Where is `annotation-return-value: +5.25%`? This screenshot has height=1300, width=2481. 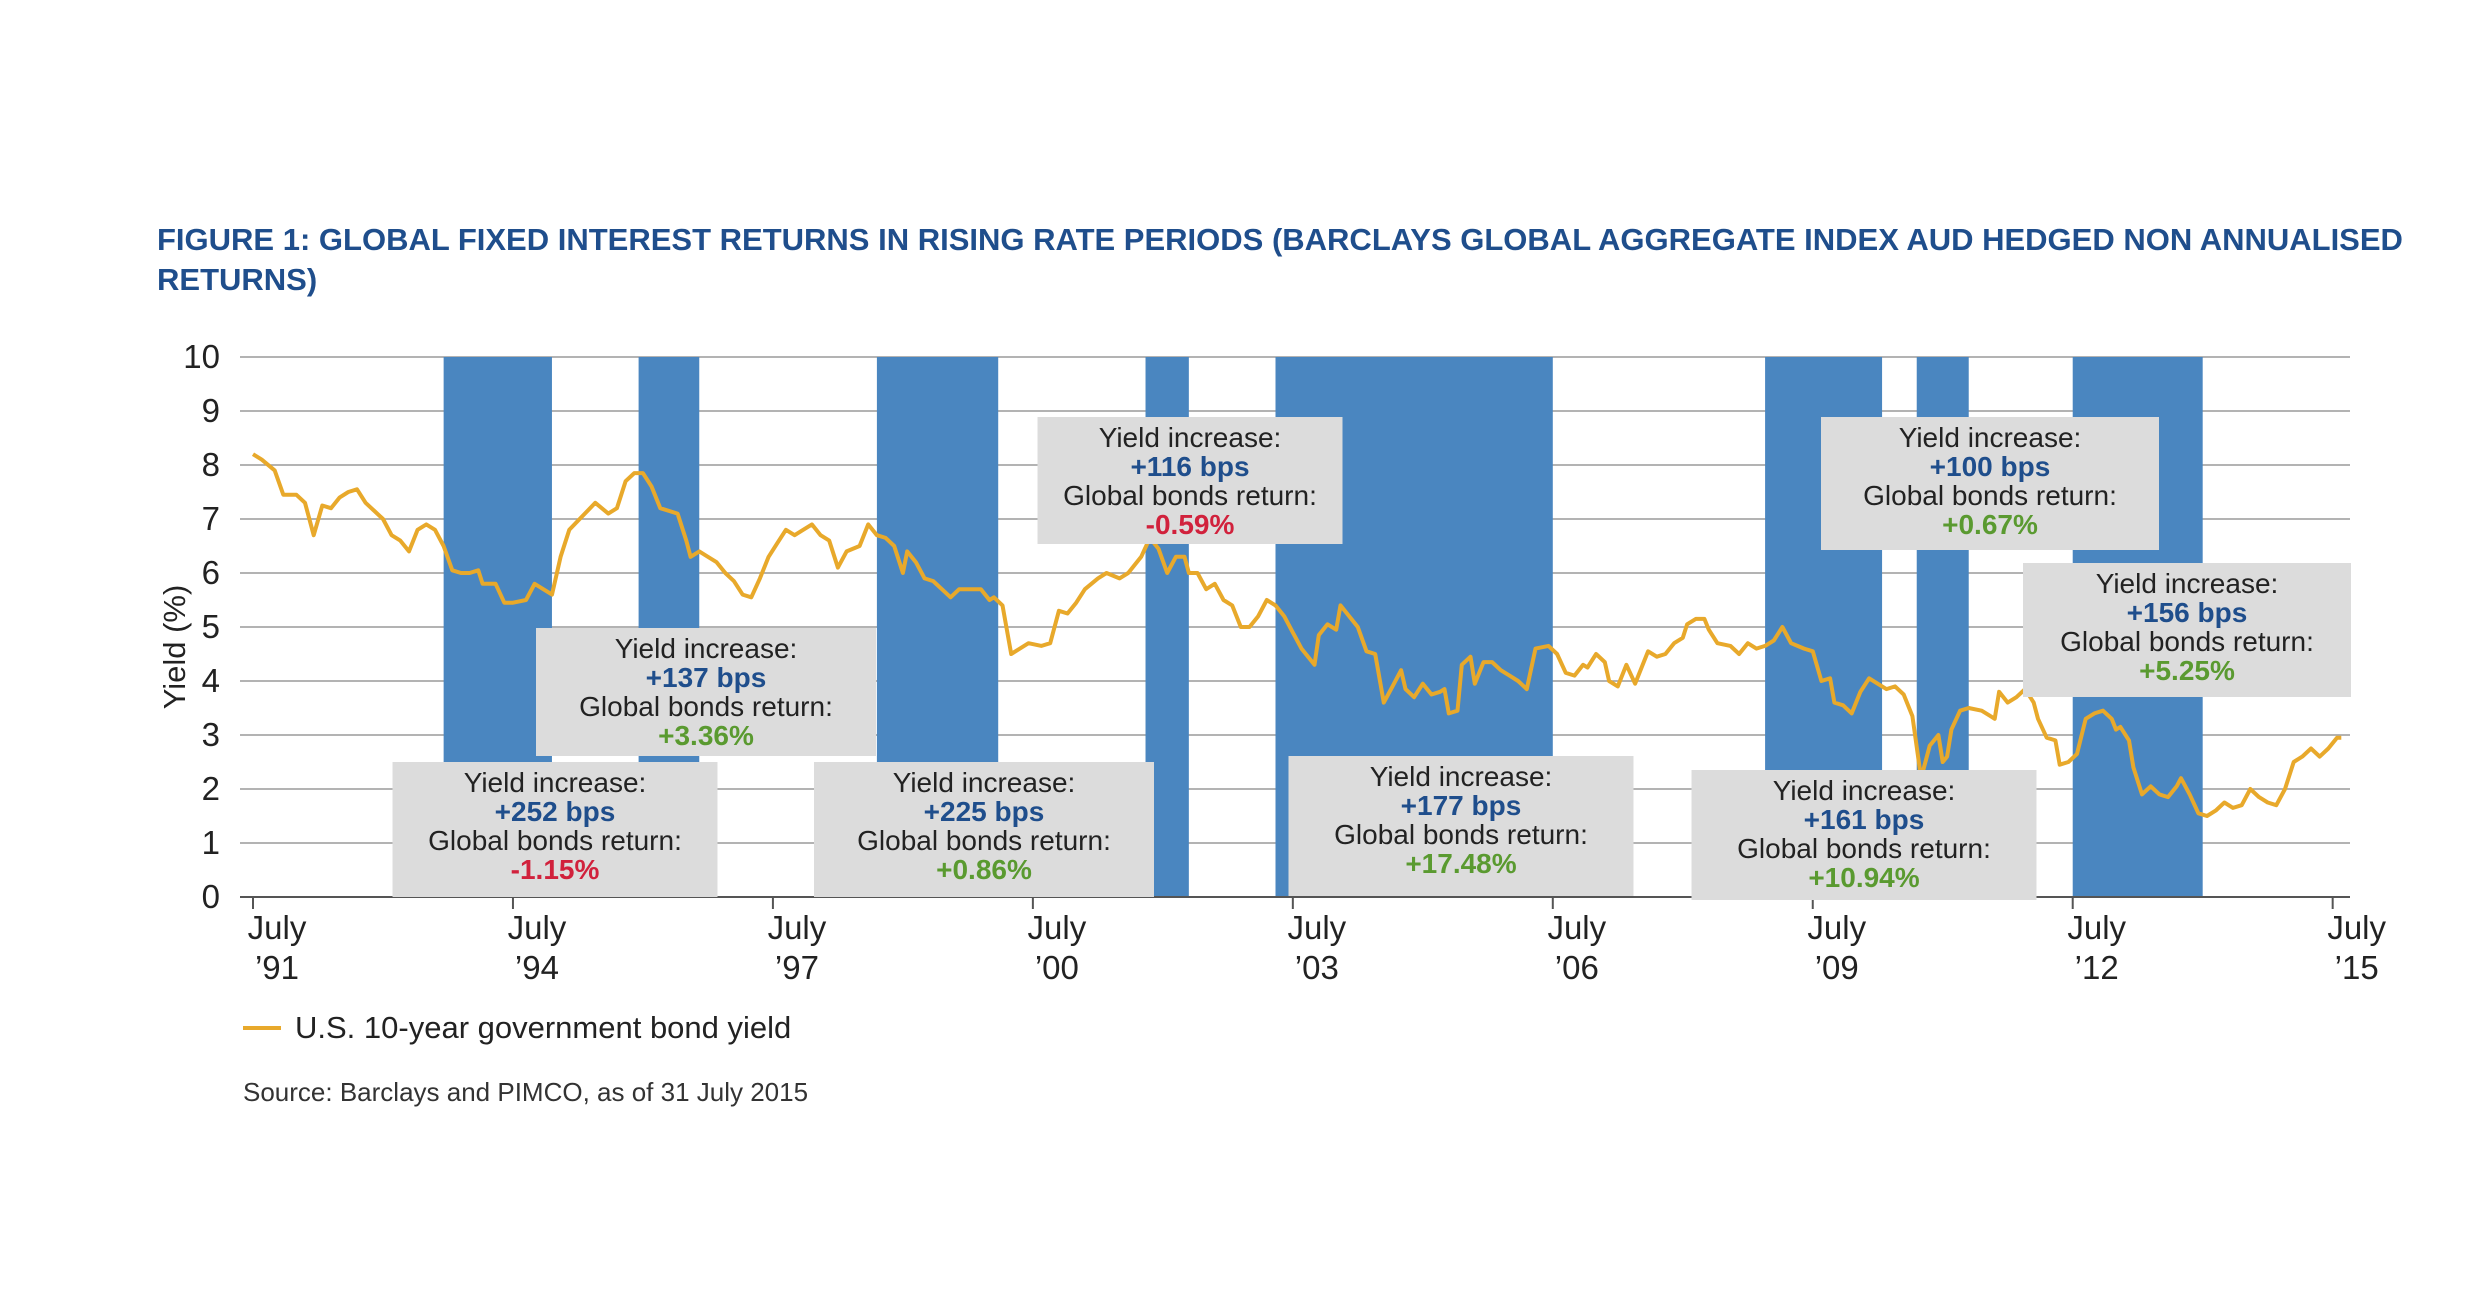 annotation-return-value: +5.25% is located at coordinates (2187, 670).